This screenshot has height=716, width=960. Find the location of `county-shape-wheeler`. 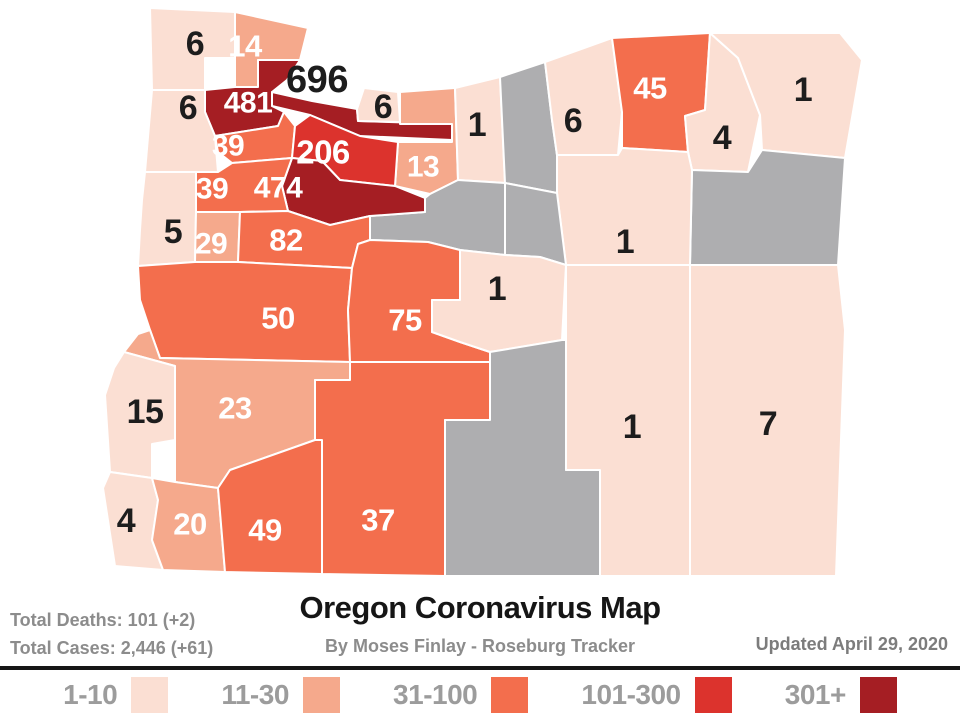

county-shape-wheeler is located at coordinates (535, 224).